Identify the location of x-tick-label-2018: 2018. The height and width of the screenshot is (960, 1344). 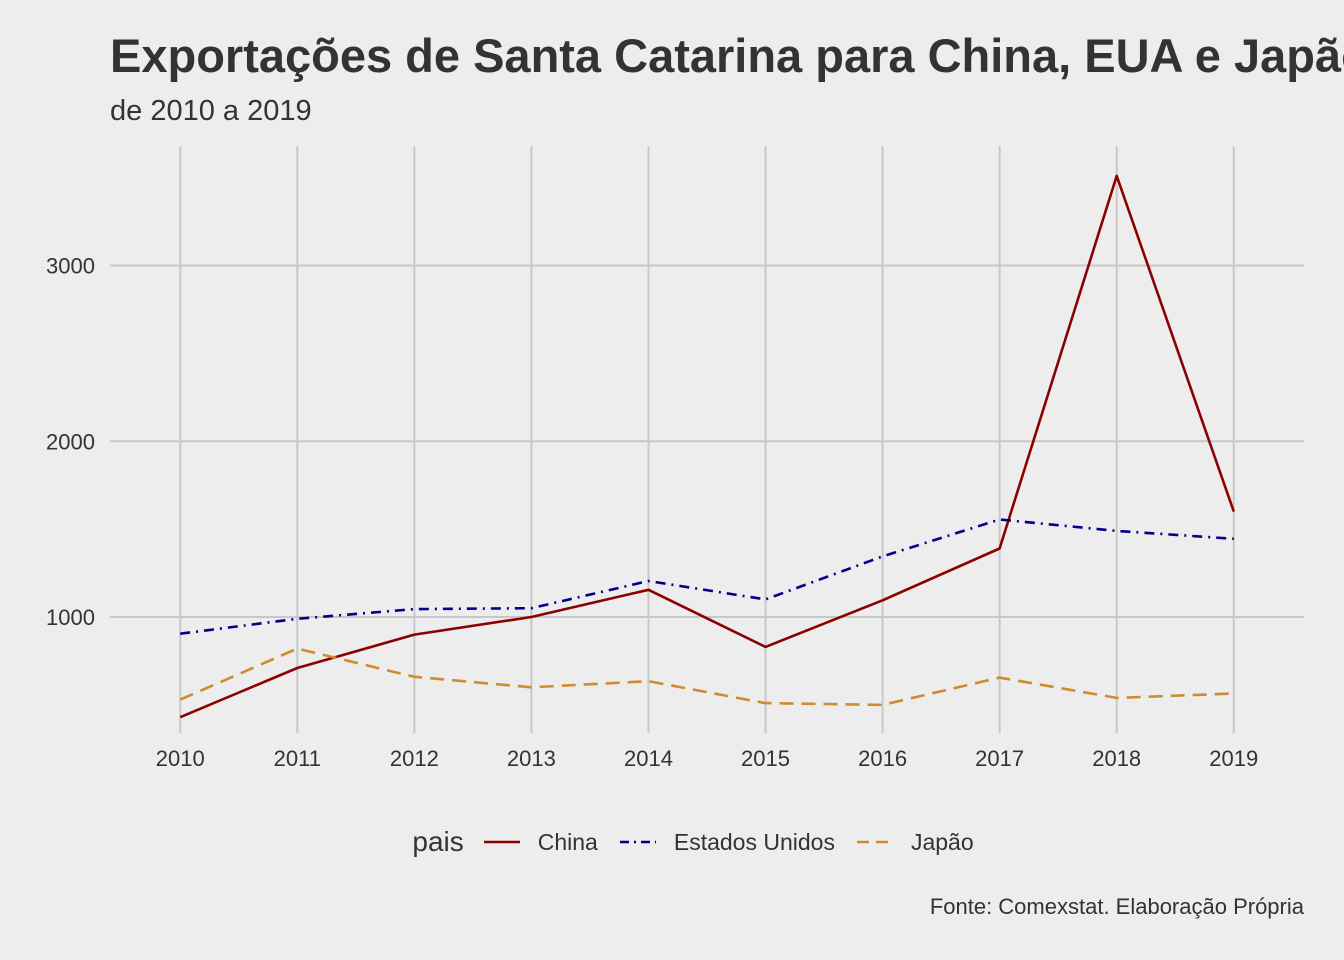
(1116, 758).